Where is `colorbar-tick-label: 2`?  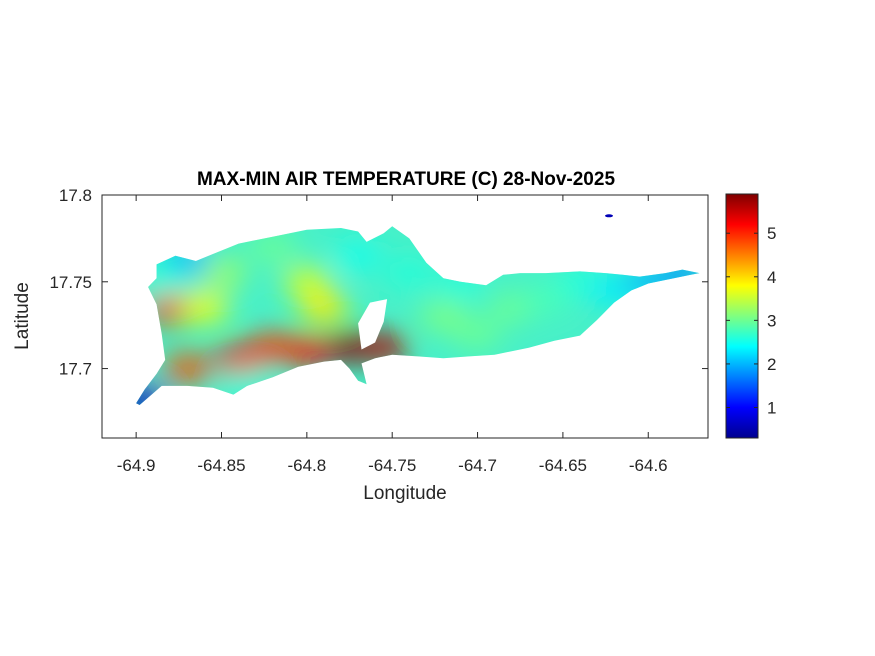 colorbar-tick-label: 2 is located at coordinates (771, 364).